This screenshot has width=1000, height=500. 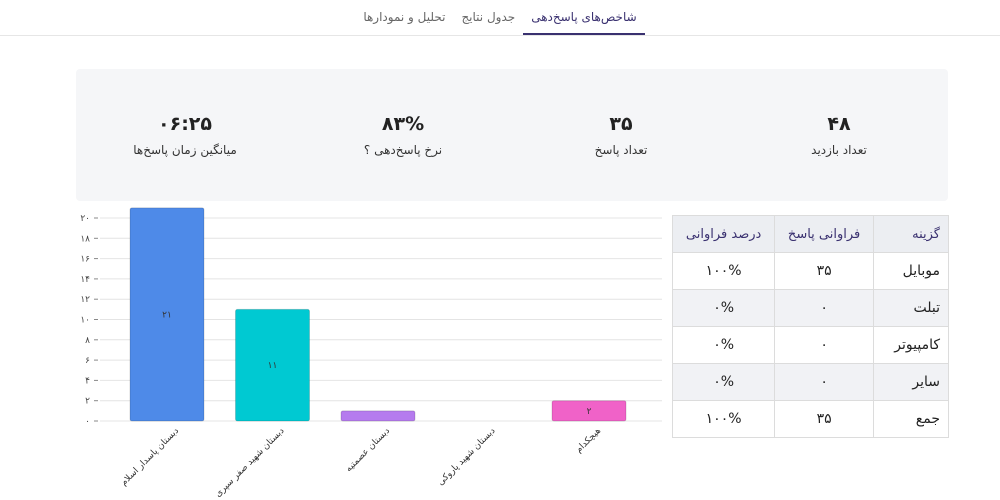 I want to click on cell: جمع, so click(x=911, y=419).